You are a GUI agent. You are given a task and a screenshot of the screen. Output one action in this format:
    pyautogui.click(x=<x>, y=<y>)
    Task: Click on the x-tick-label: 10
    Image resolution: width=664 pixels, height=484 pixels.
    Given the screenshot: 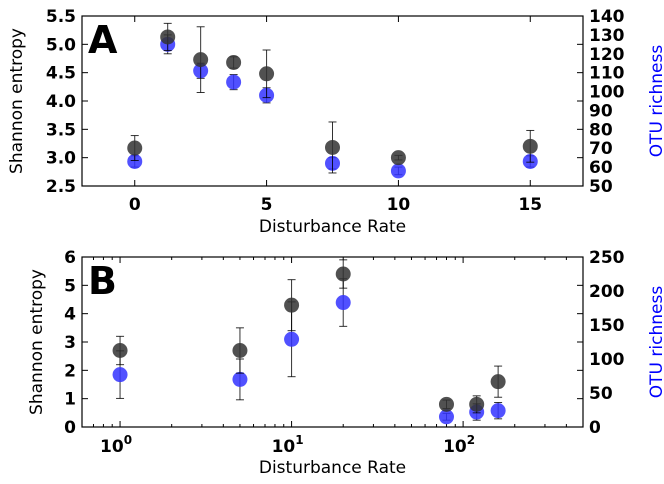 What is the action you would take?
    pyautogui.click(x=399, y=205)
    